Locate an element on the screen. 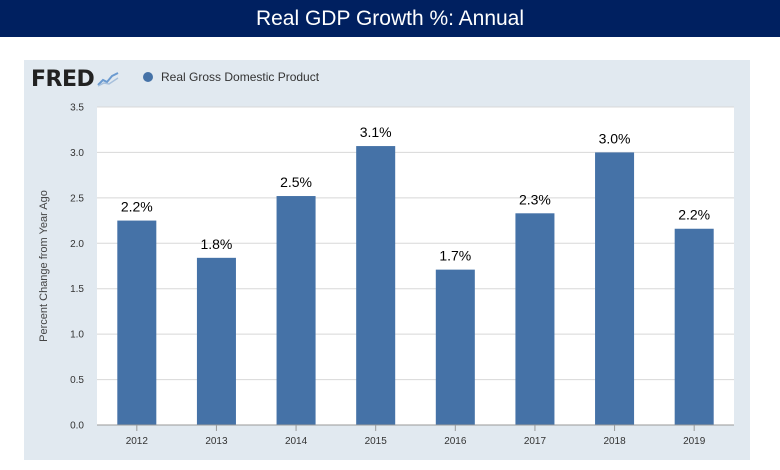 The height and width of the screenshot is (470, 780). x-tick-label-2013: 2013 is located at coordinates (216, 441).